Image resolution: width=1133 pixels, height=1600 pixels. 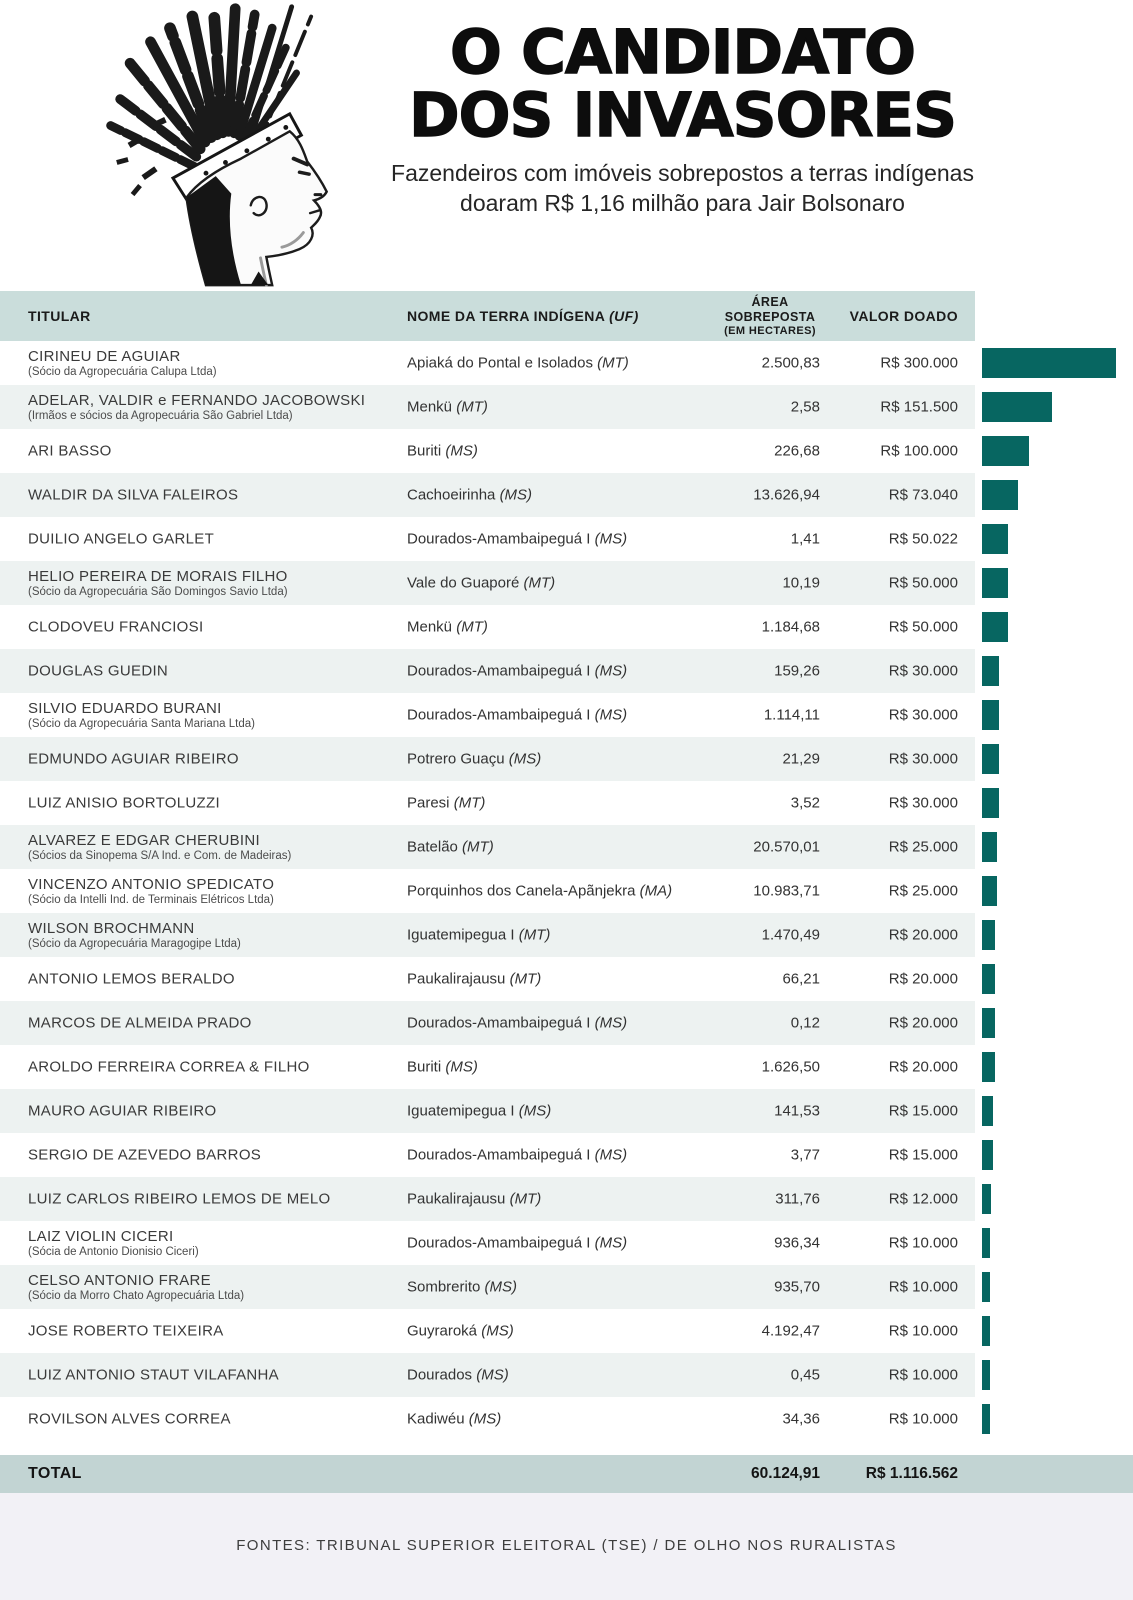 What do you see at coordinates (624, 316) in the screenshot?
I see `column-header-uf-label: (UF)` at bounding box center [624, 316].